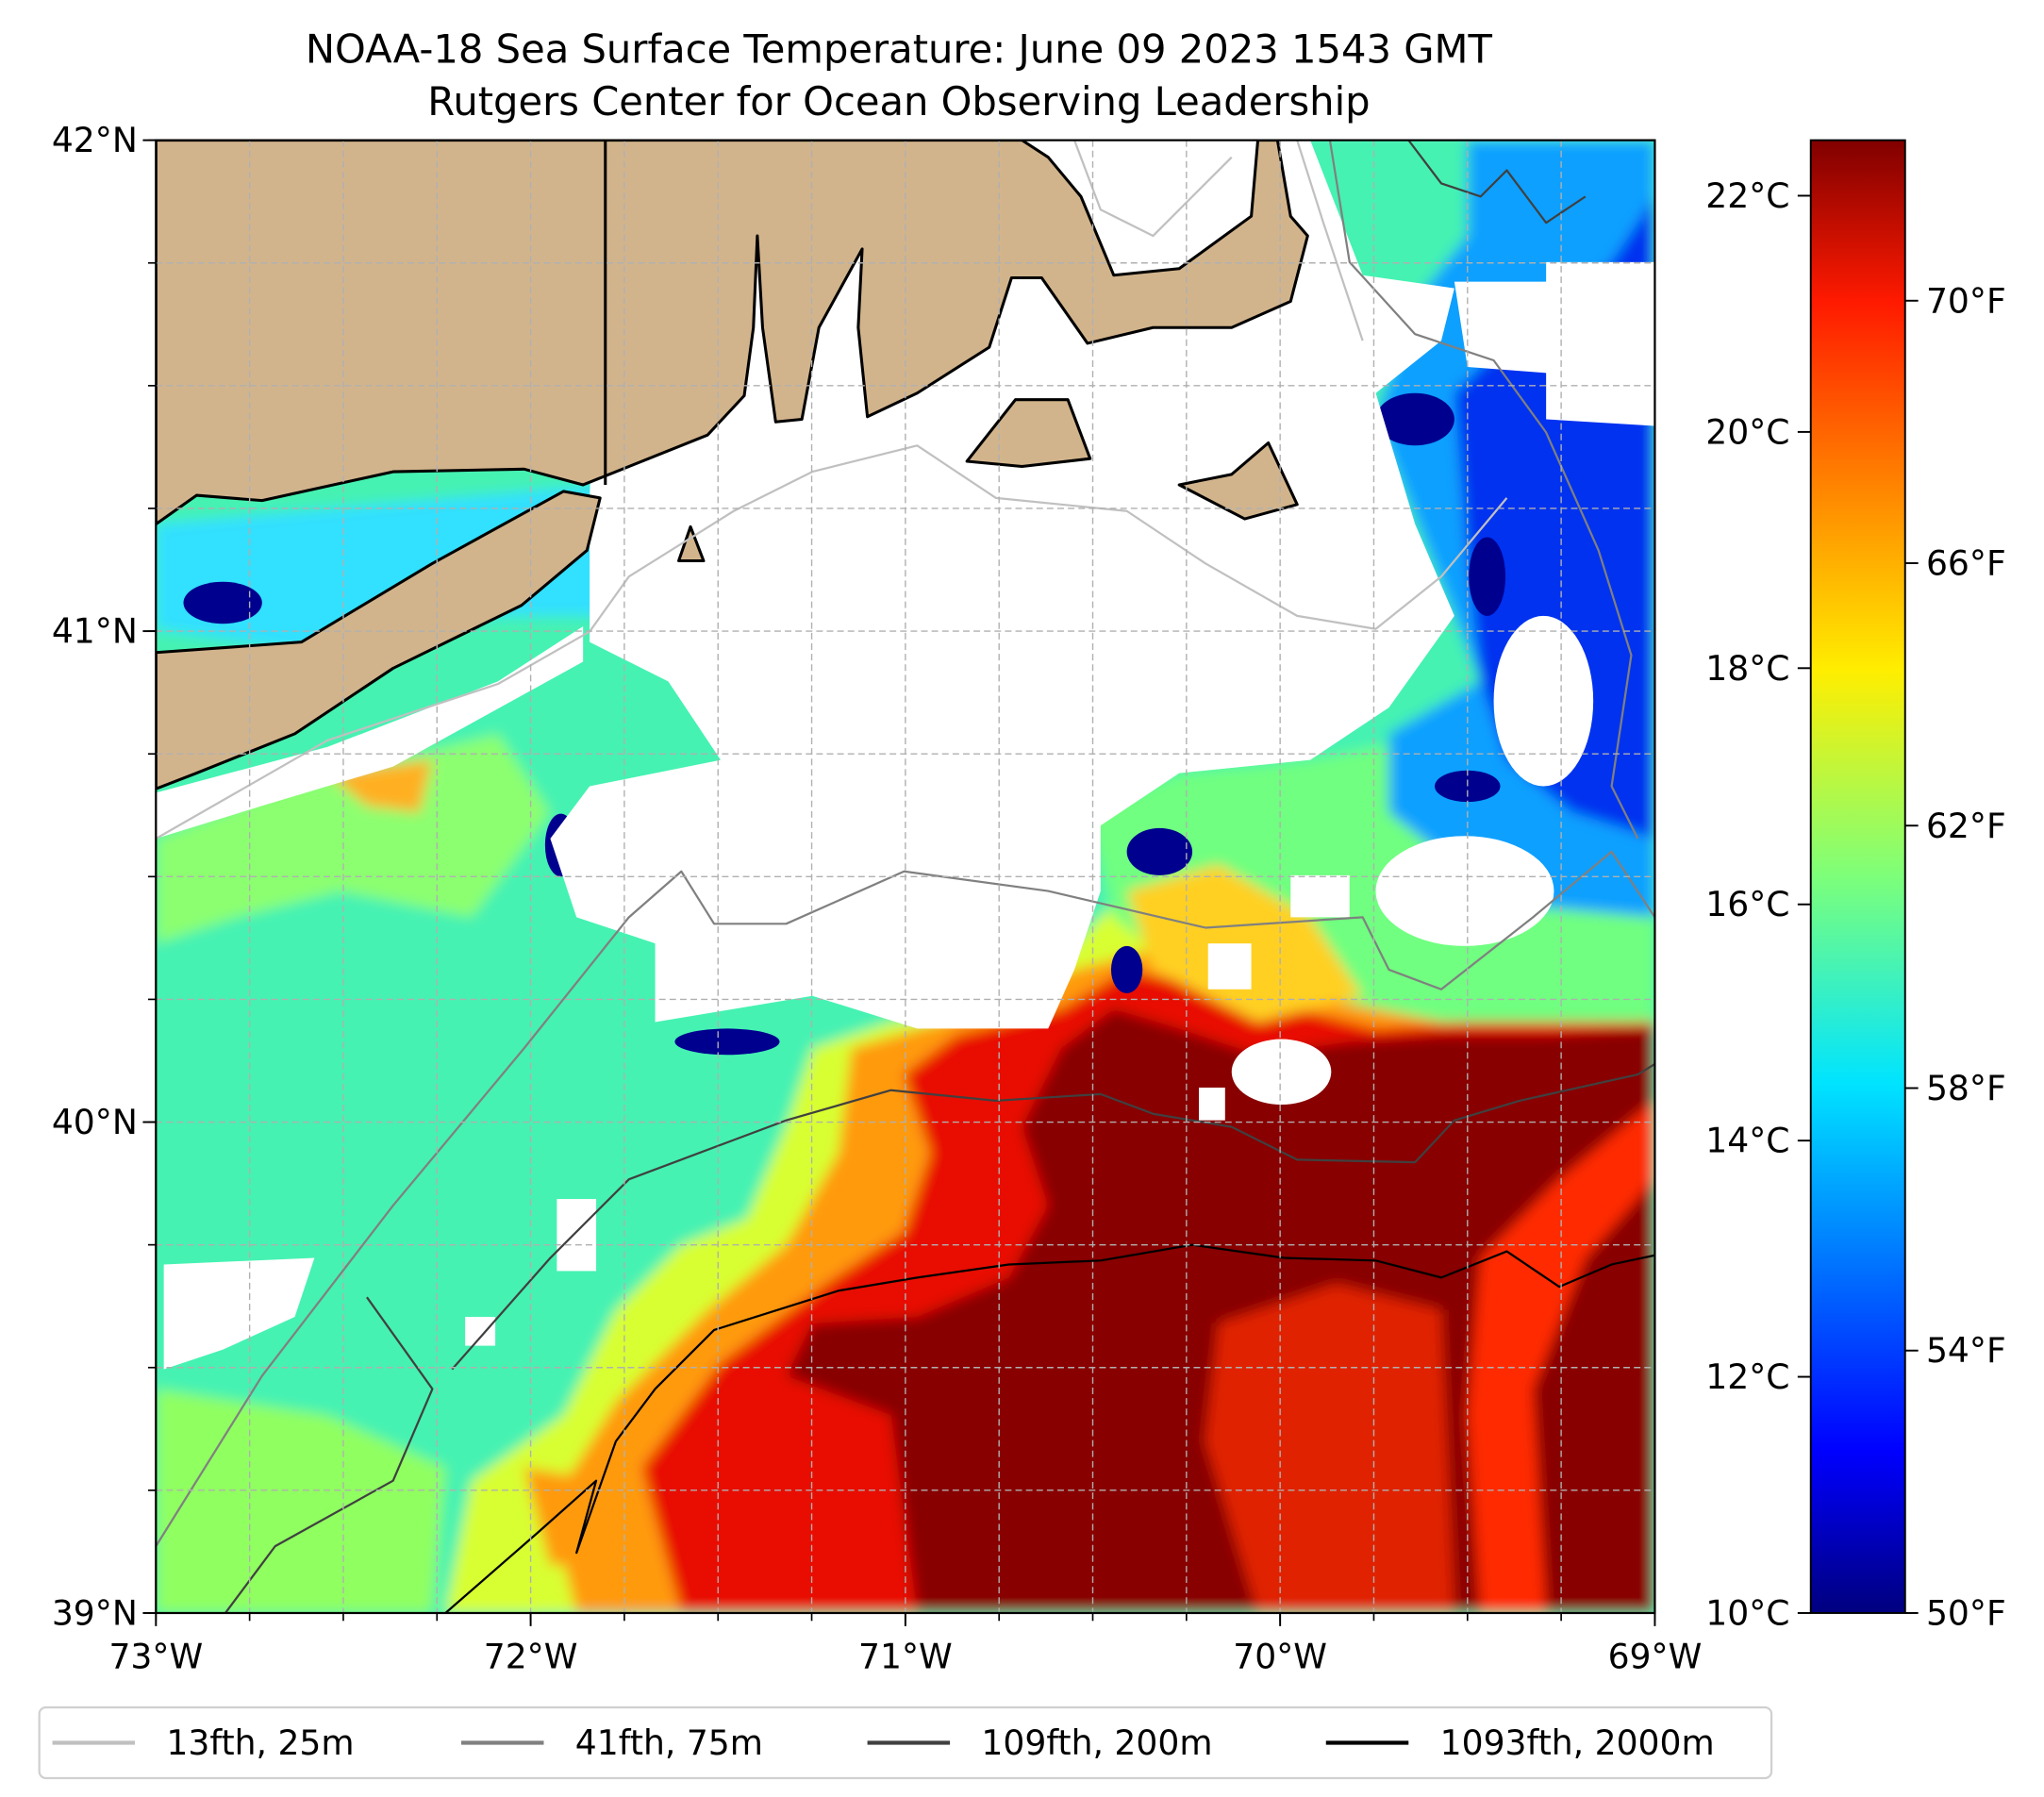  I want to click on lat-tick-label: 40°N, so click(95, 1122).